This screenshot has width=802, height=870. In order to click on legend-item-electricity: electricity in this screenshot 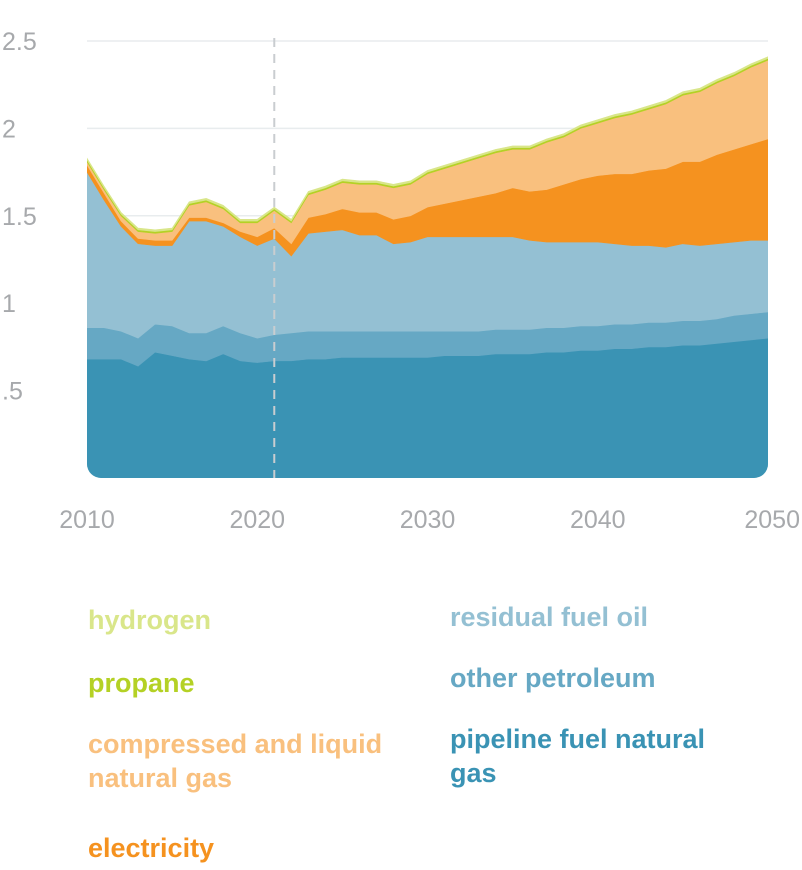, I will do `click(151, 848)`.